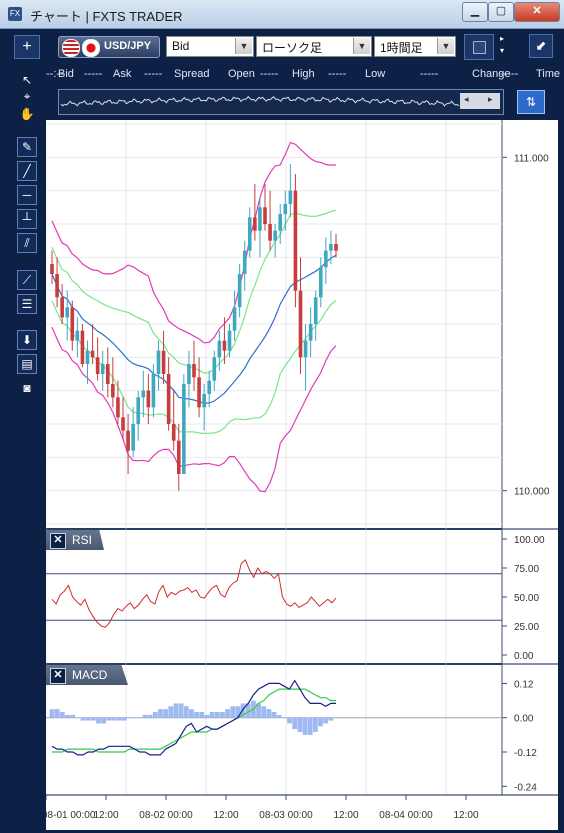 The width and height of the screenshot is (564, 833). I want to click on chart-type-select: ローソク足 ▼, so click(314, 46).